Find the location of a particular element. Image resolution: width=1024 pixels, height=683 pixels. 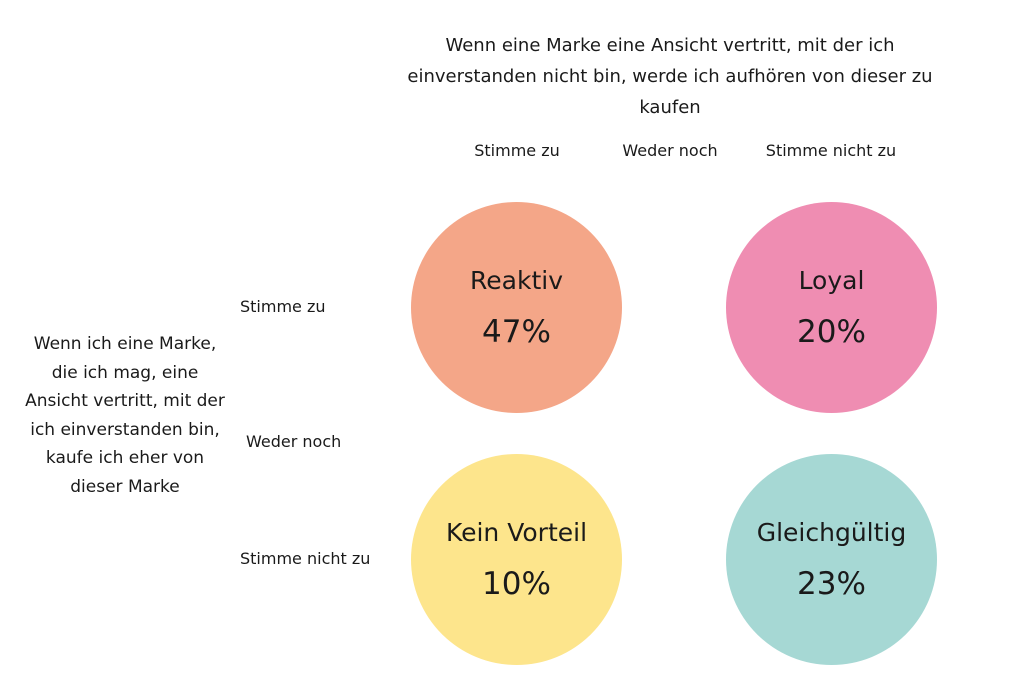

bubble-value: 20% is located at coordinates (831, 331).